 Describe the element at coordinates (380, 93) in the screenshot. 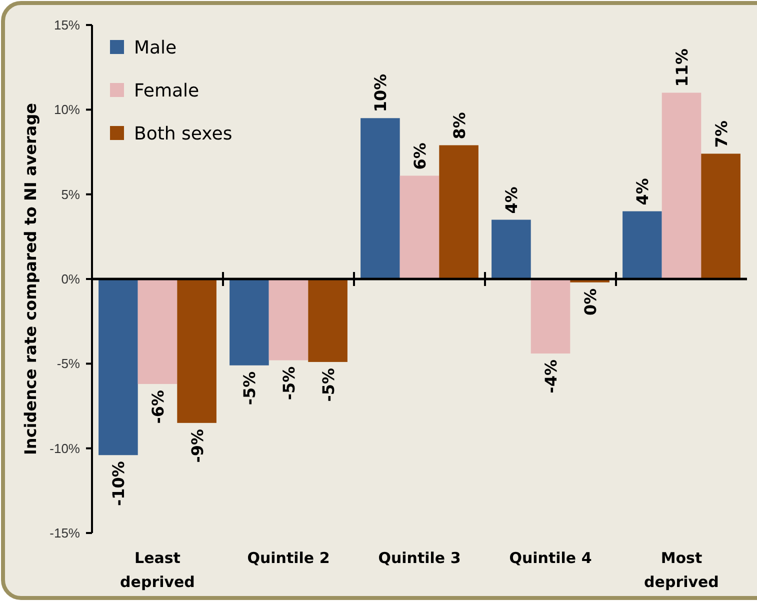

I see `data-label: 10%` at that location.